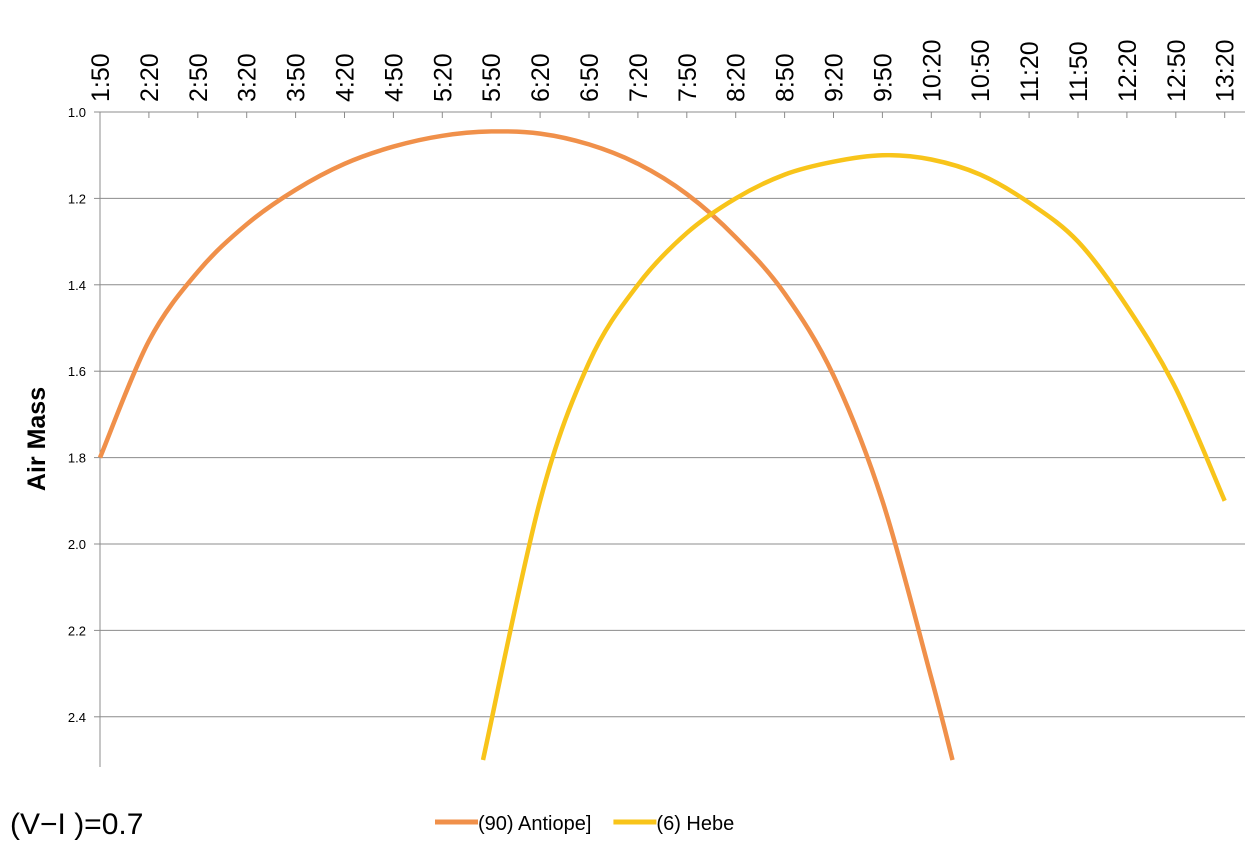 The width and height of the screenshot is (1245, 842). I want to click on legend-label-2: (6) Hebe, so click(695, 824).